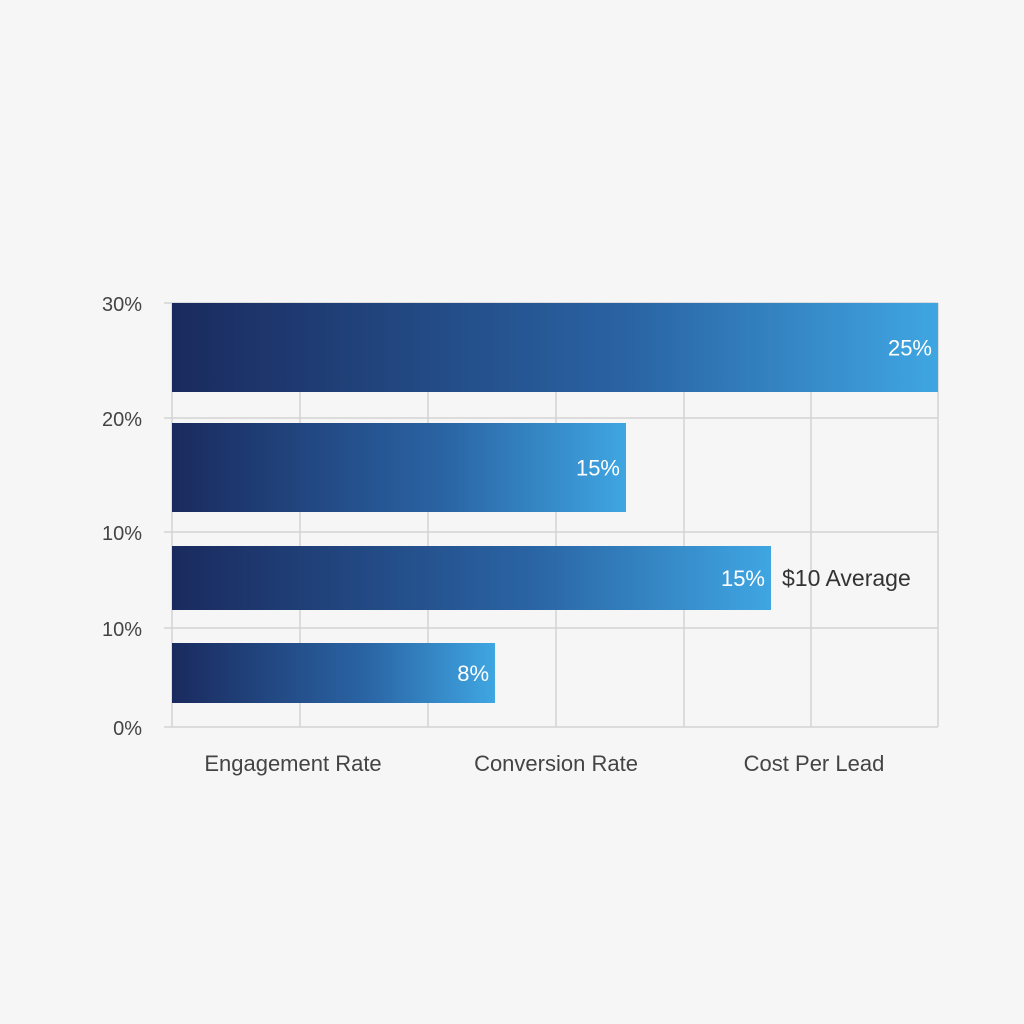 This screenshot has height=1024, width=1024. What do you see at coordinates (473, 673) in the screenshot?
I see `bar-value-label: 8%` at bounding box center [473, 673].